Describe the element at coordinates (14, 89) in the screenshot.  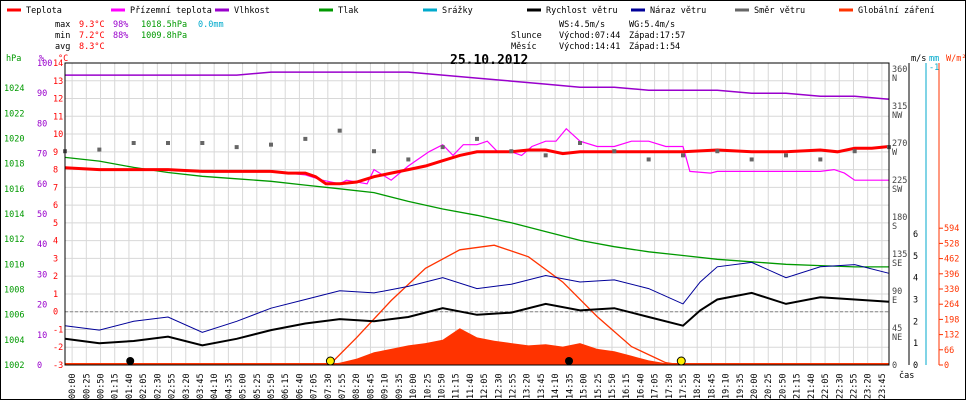
I see `hpa-tick-label: 1024` at that location.